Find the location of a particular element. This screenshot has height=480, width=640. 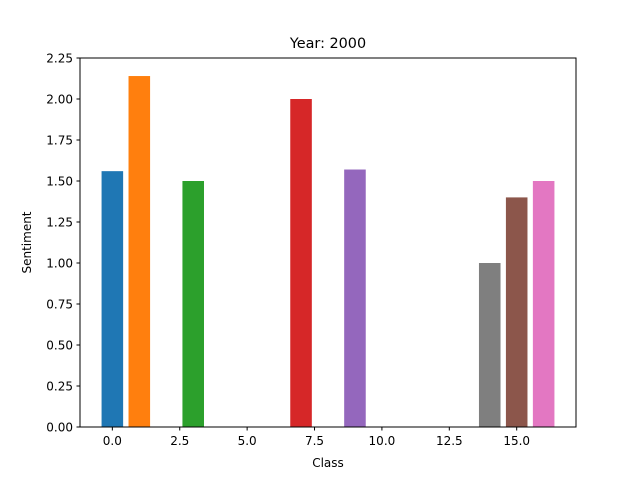

x-tick-label: 0.0 is located at coordinates (112, 441).